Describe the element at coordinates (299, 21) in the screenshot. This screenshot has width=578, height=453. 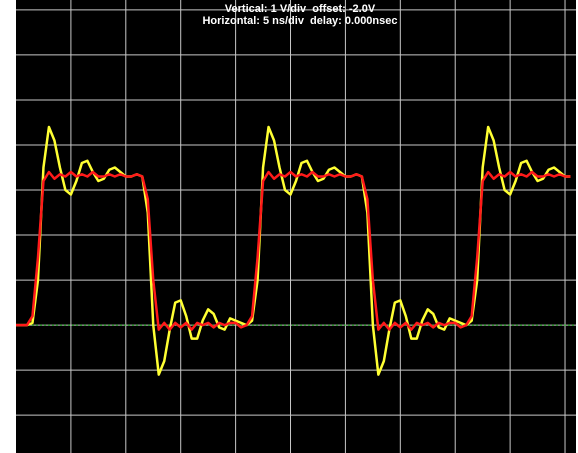
I see `horizontal-settings: Horizontal: 5 ns/div delay: 0.000nsec` at that location.